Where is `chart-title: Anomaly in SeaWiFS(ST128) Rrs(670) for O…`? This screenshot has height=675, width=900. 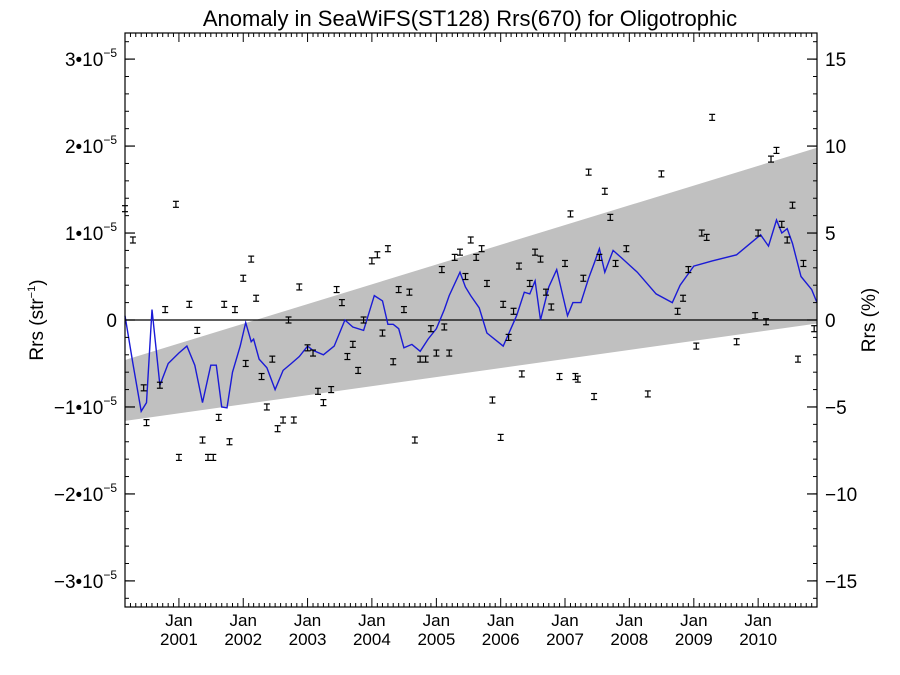
chart-title: Anomaly in SeaWiFS(ST128) Rrs(670) for O… is located at coordinates (470, 18).